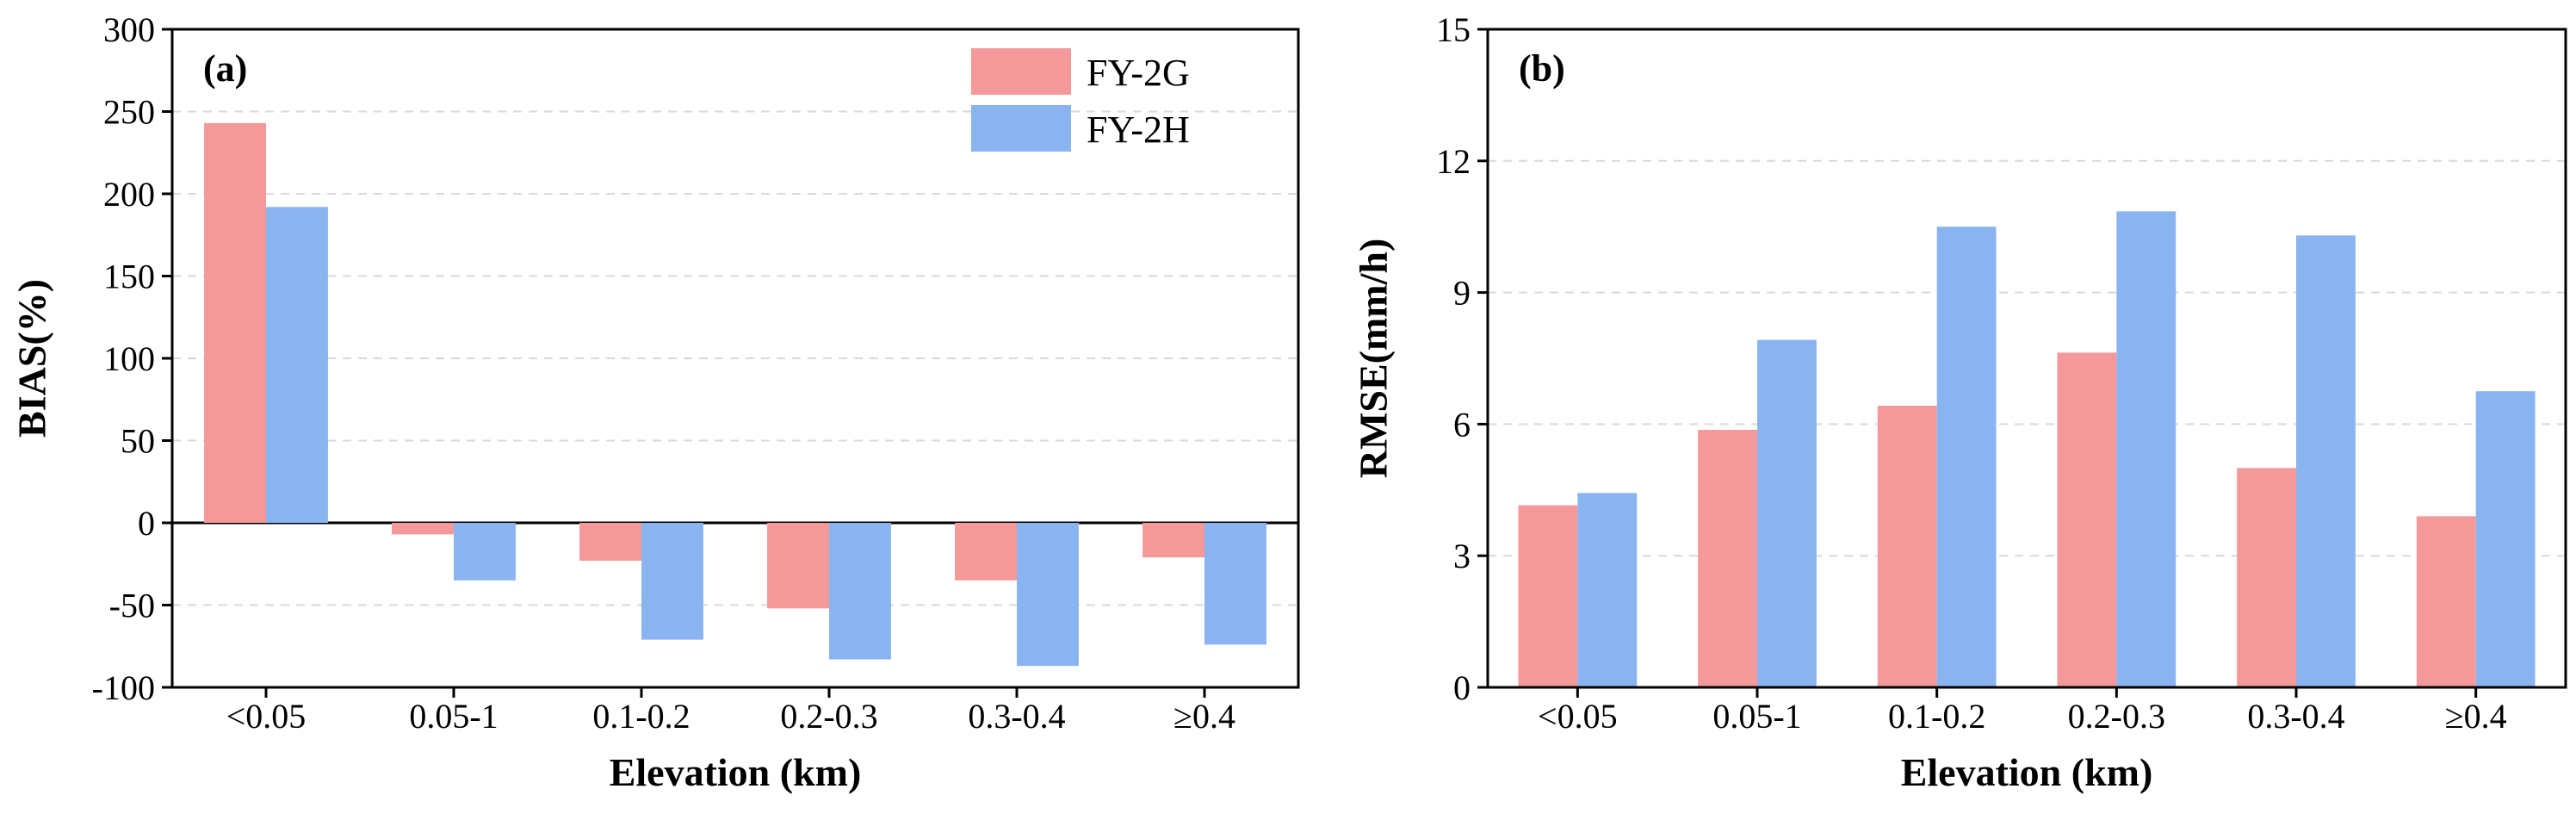 Image resolution: width=2576 pixels, height=820 pixels. I want to click on y-tick-label: 250, so click(129, 112).